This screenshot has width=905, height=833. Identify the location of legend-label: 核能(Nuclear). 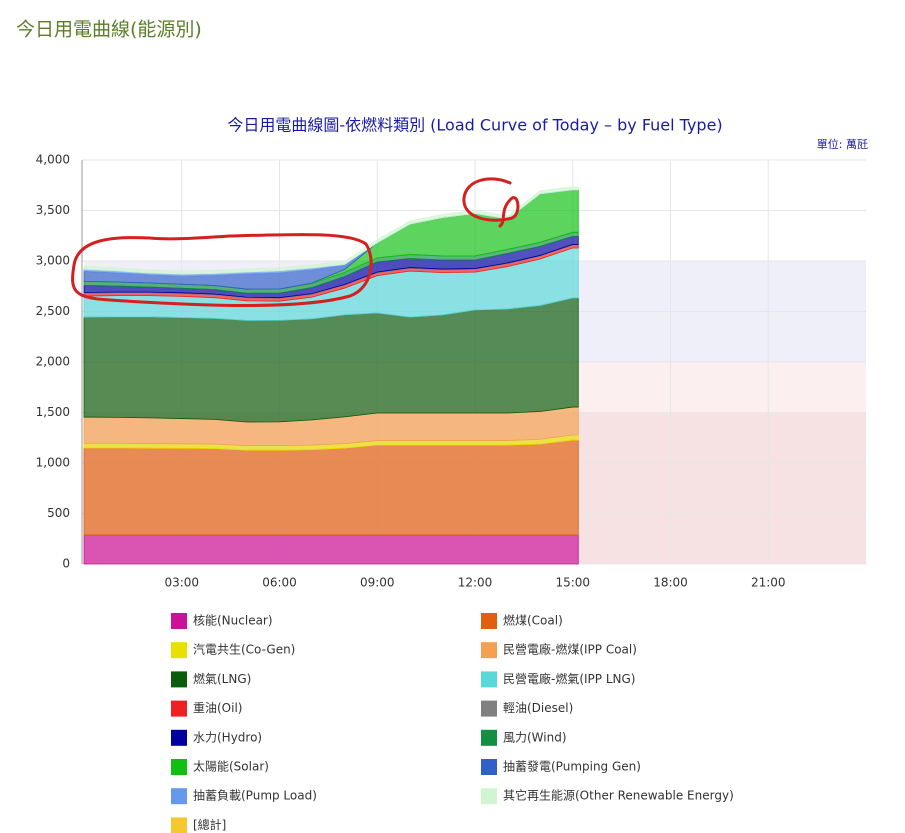
(233, 621).